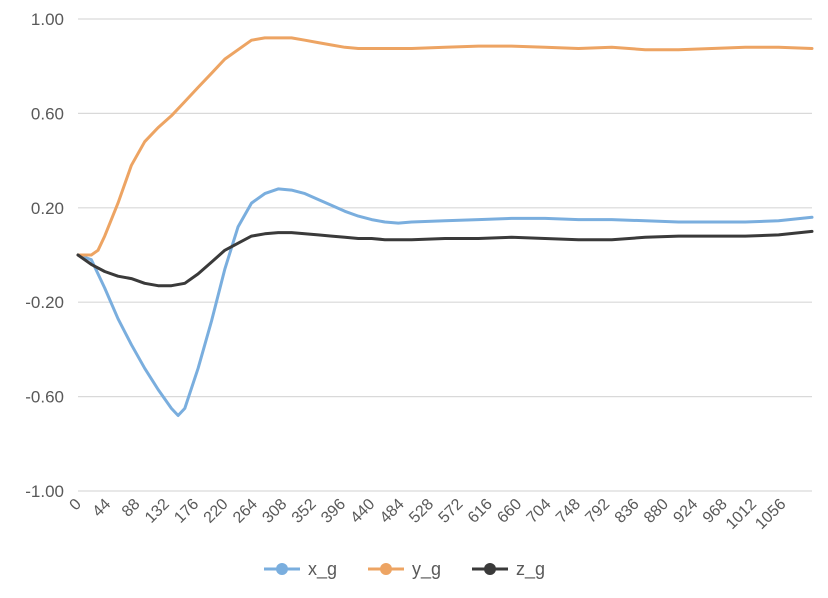  What do you see at coordinates (363, 511) in the screenshot?
I see `x-tick-label: 440` at bounding box center [363, 511].